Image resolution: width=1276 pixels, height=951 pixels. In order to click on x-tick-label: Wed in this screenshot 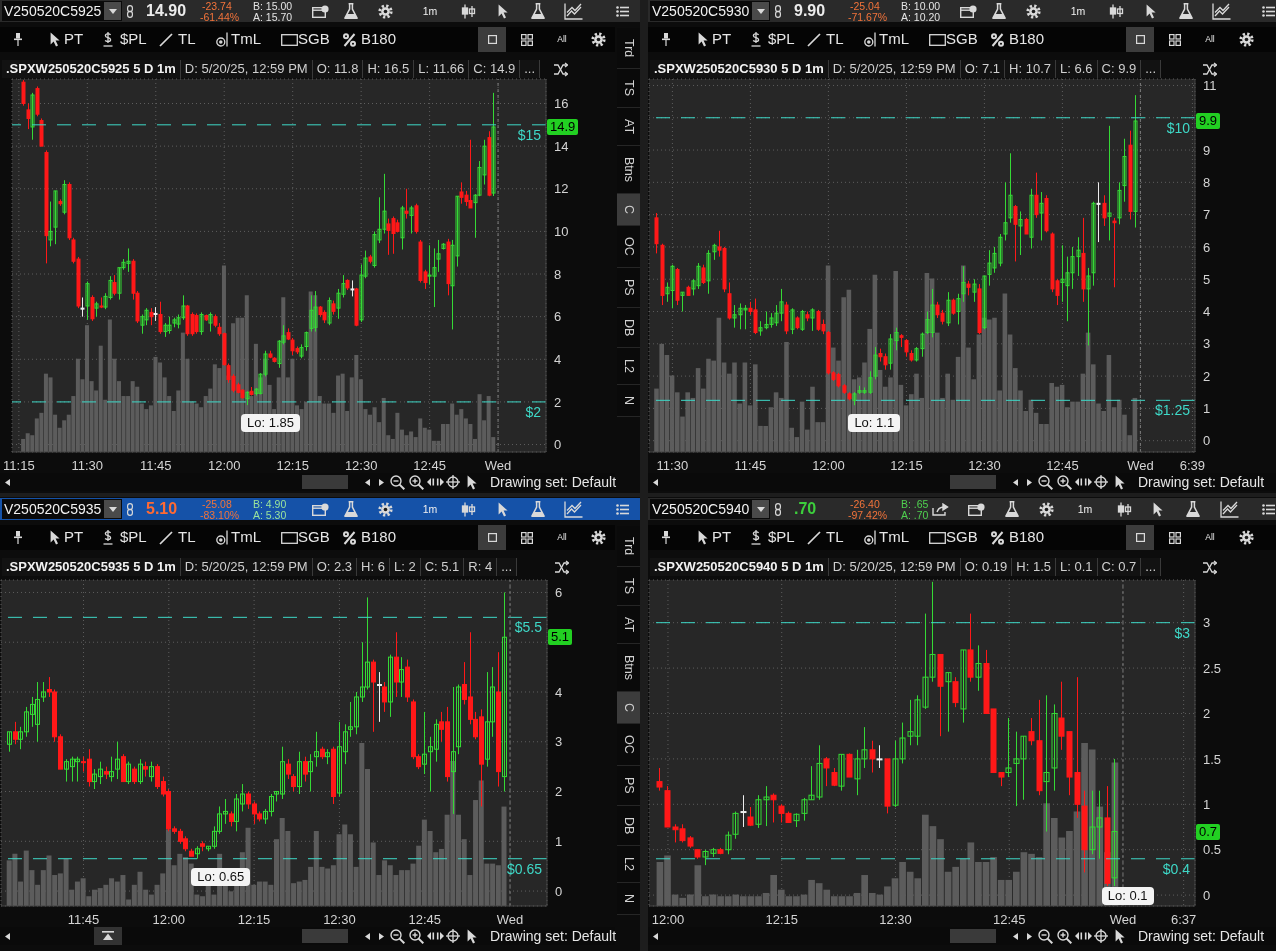, I will do `click(510, 919)`.